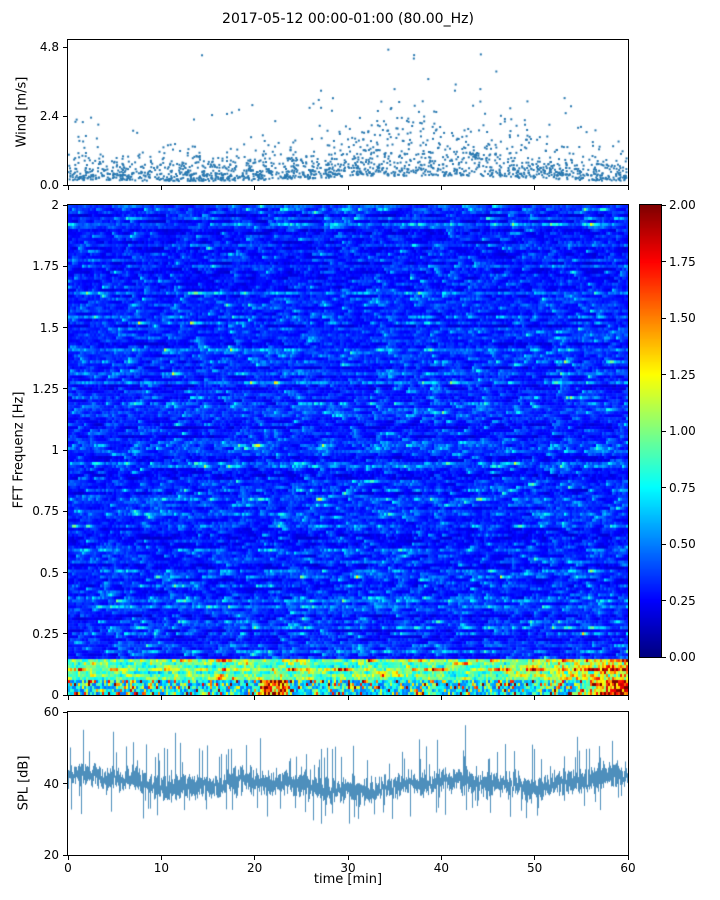 Image resolution: width=720 pixels, height=900 pixels. What do you see at coordinates (348, 868) in the screenshot?
I see `tick-label: 30` at bounding box center [348, 868].